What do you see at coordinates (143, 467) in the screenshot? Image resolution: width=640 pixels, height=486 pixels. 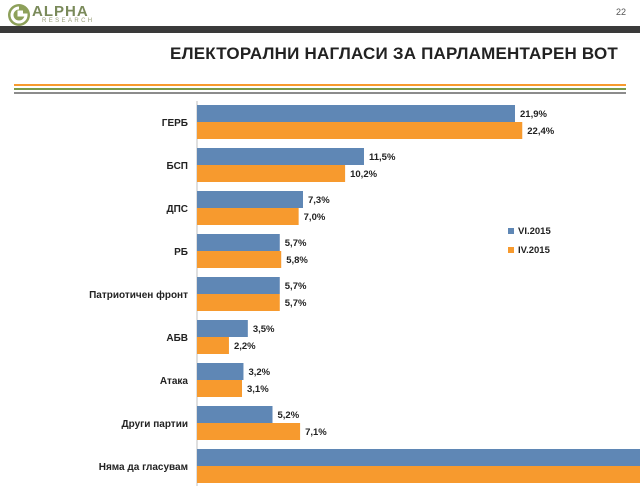 I see `category-label: Няма да гласувам` at bounding box center [143, 467].